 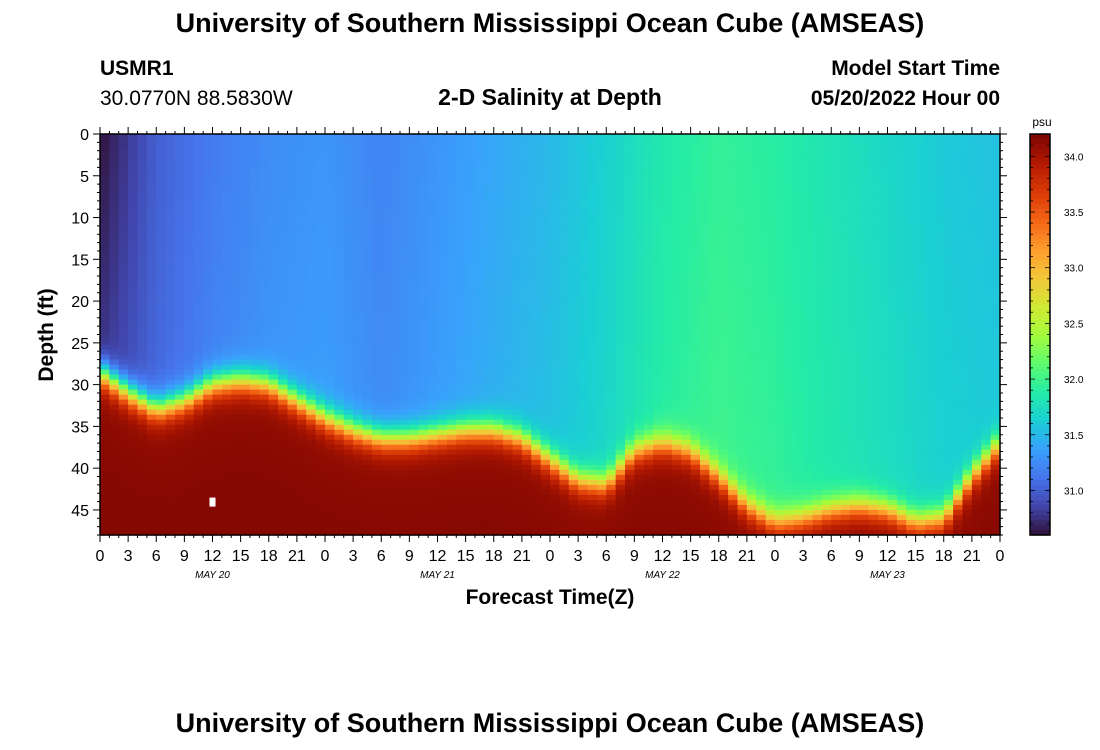 I want to click on model-start-value: 05/20/2022 Hour 00, so click(x=905, y=98).